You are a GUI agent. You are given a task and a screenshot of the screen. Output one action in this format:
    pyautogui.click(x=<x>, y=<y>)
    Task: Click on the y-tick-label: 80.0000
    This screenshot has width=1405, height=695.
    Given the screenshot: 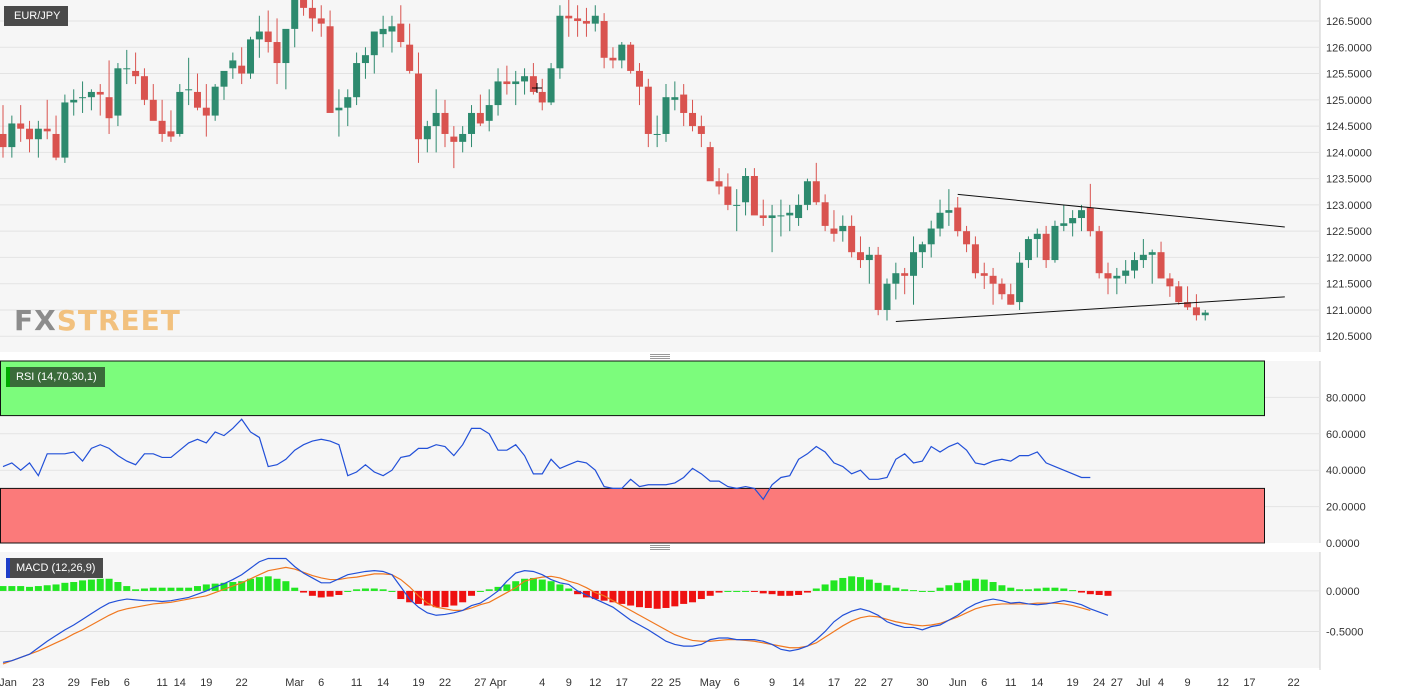 What is the action you would take?
    pyautogui.click(x=1346, y=398)
    